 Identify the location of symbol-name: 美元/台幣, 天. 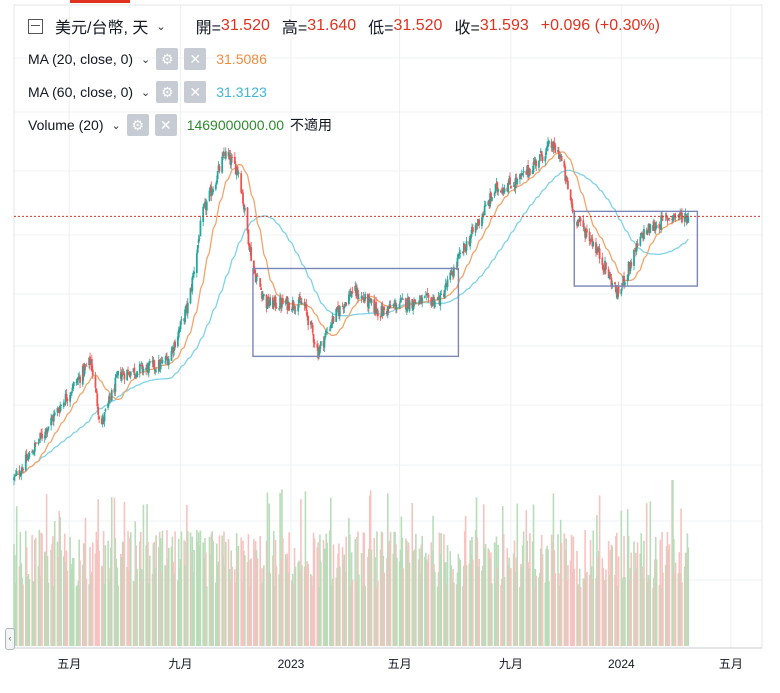
(102, 28).